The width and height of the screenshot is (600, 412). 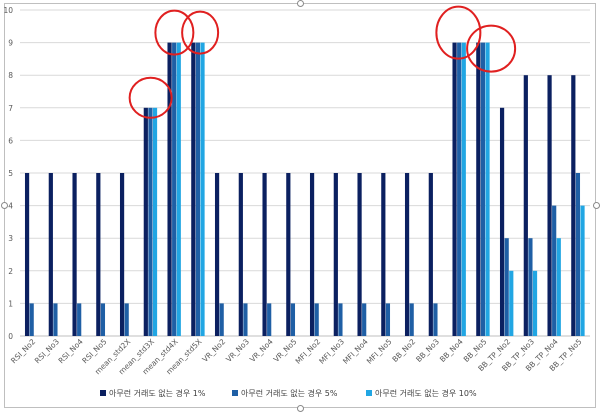 I want to click on y-tick-label: 2, so click(x=10, y=271).